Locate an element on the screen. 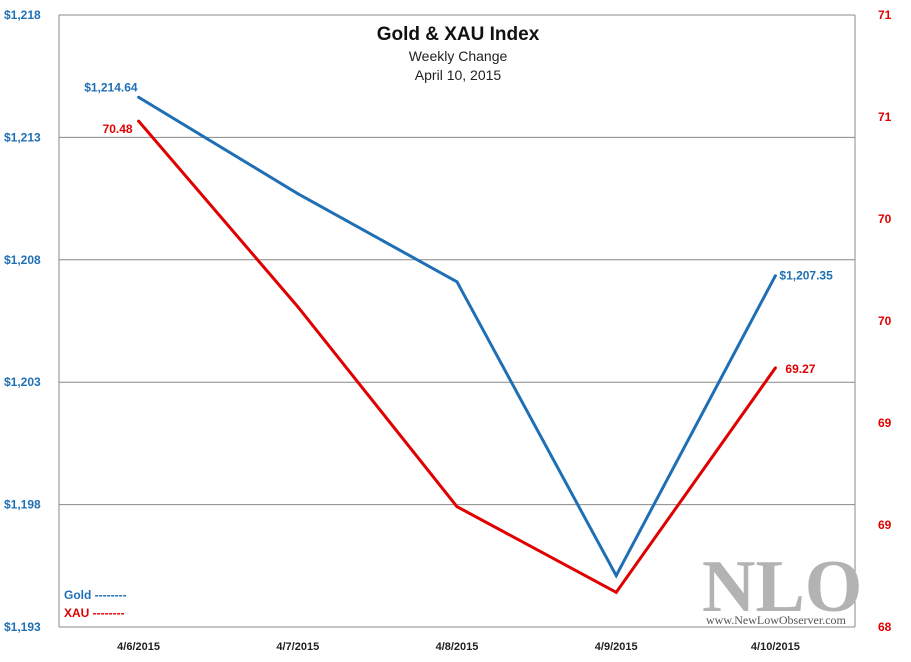  x-tick-label: 4/7/2015 is located at coordinates (297, 647).